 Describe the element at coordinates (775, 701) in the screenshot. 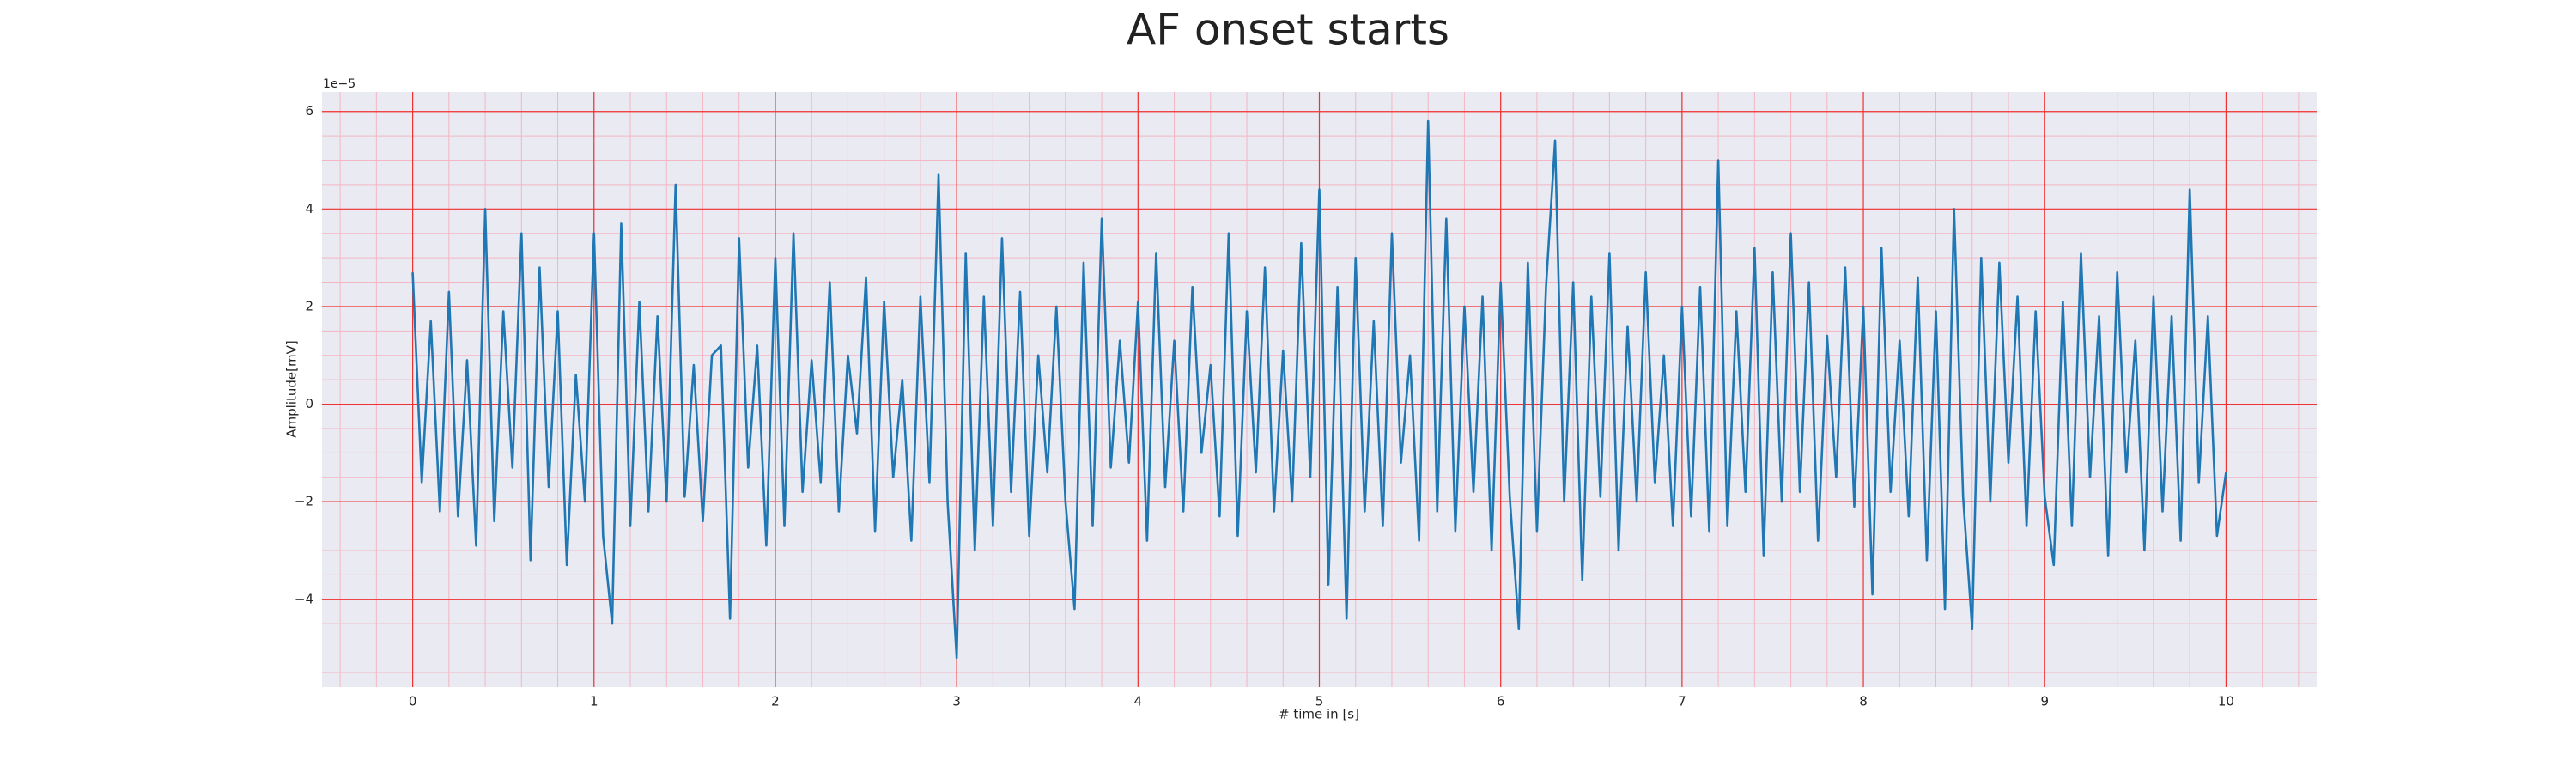

I see `x-tick-label: 2` at that location.